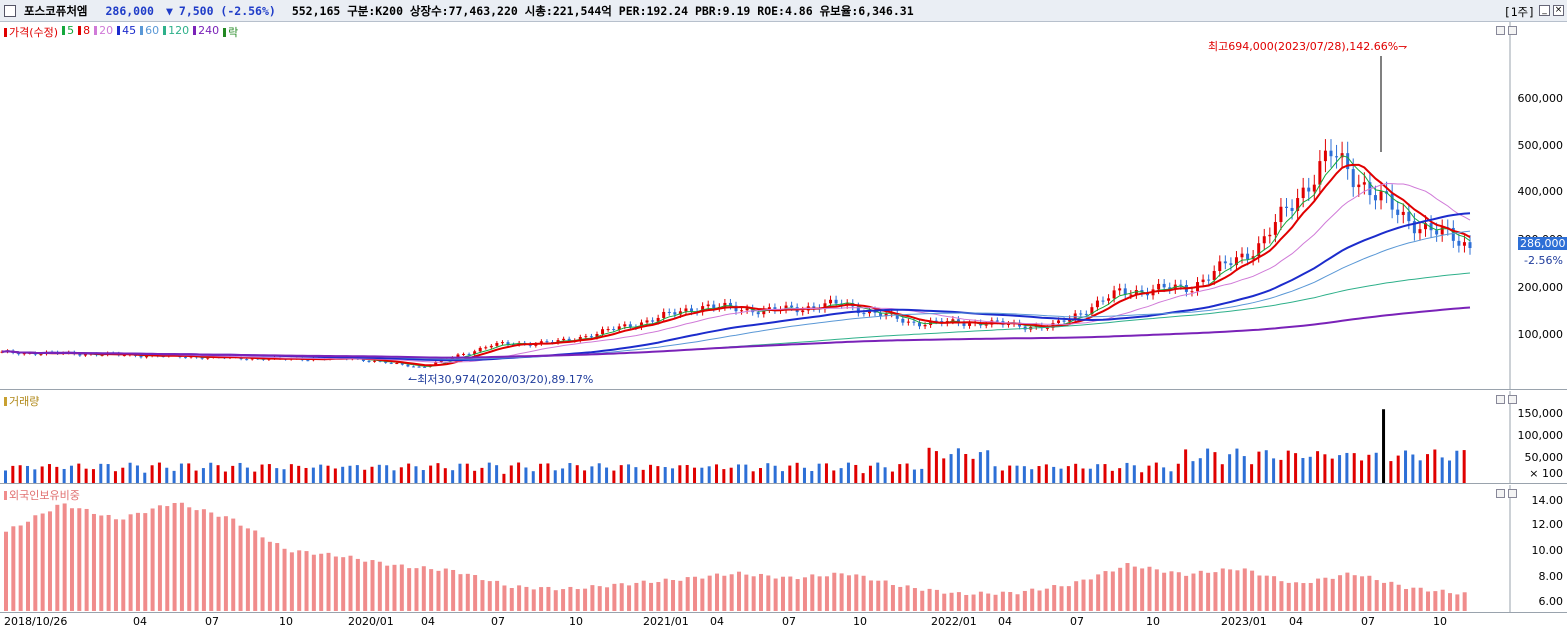 Image resolution: width=1567 pixels, height=630 pixels. Describe the element at coordinates (149, 32) in the screenshot. I see `legend-item: 60` at that location.